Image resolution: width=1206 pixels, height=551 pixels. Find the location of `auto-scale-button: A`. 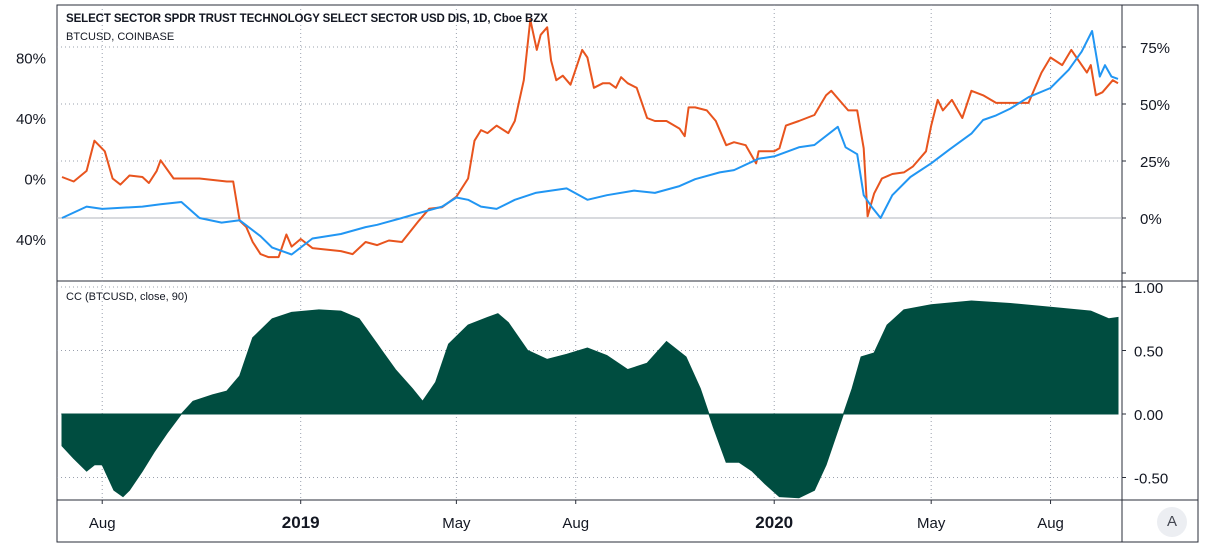

auto-scale-button: A is located at coordinates (1172, 522).